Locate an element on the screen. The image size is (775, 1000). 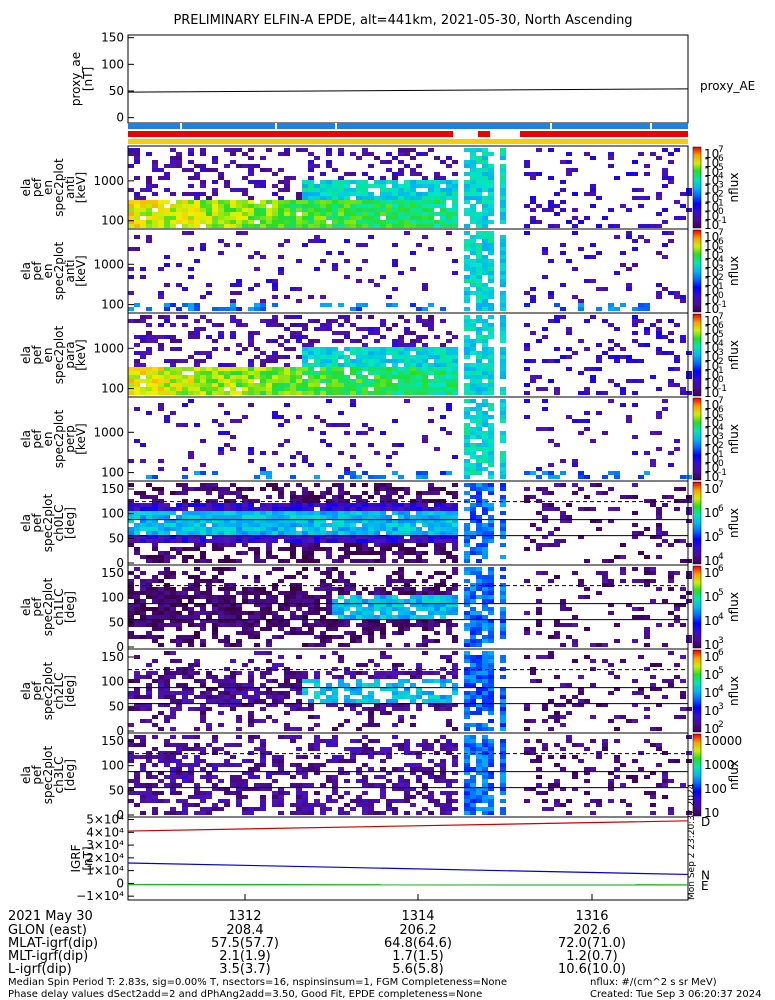
y-axis-label: ela is located at coordinates (26, 439).